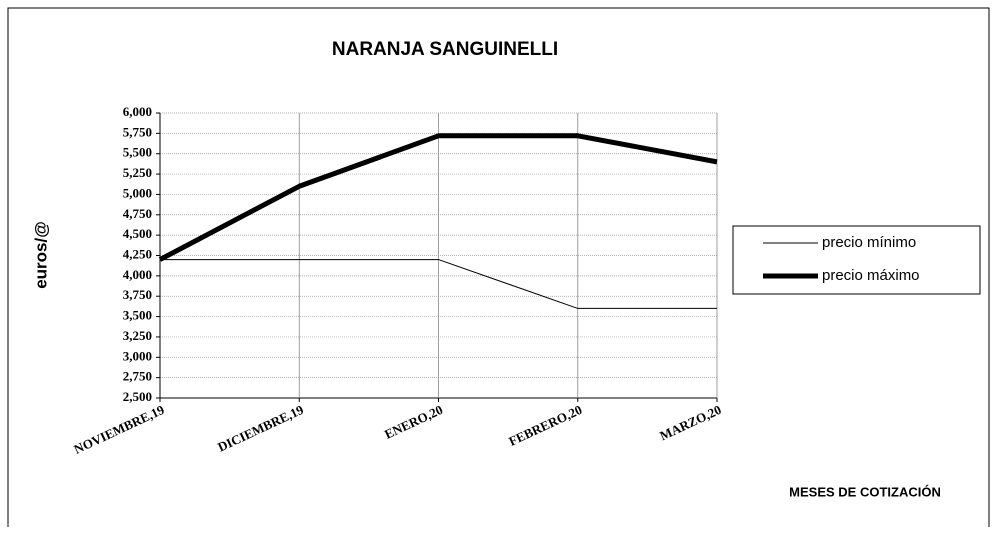 Image resolution: width=997 pixels, height=540 pixels. What do you see at coordinates (445, 49) in the screenshot?
I see `chart-title: NARANJA SANGUINELLI` at bounding box center [445, 49].